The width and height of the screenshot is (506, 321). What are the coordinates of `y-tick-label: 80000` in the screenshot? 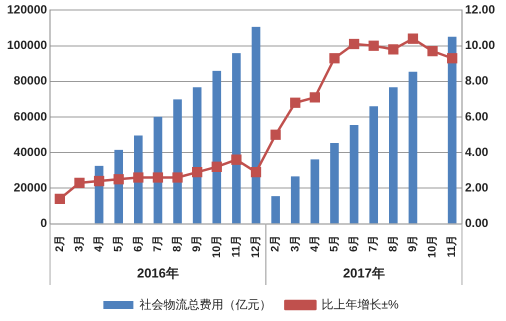 It's located at (31, 81).